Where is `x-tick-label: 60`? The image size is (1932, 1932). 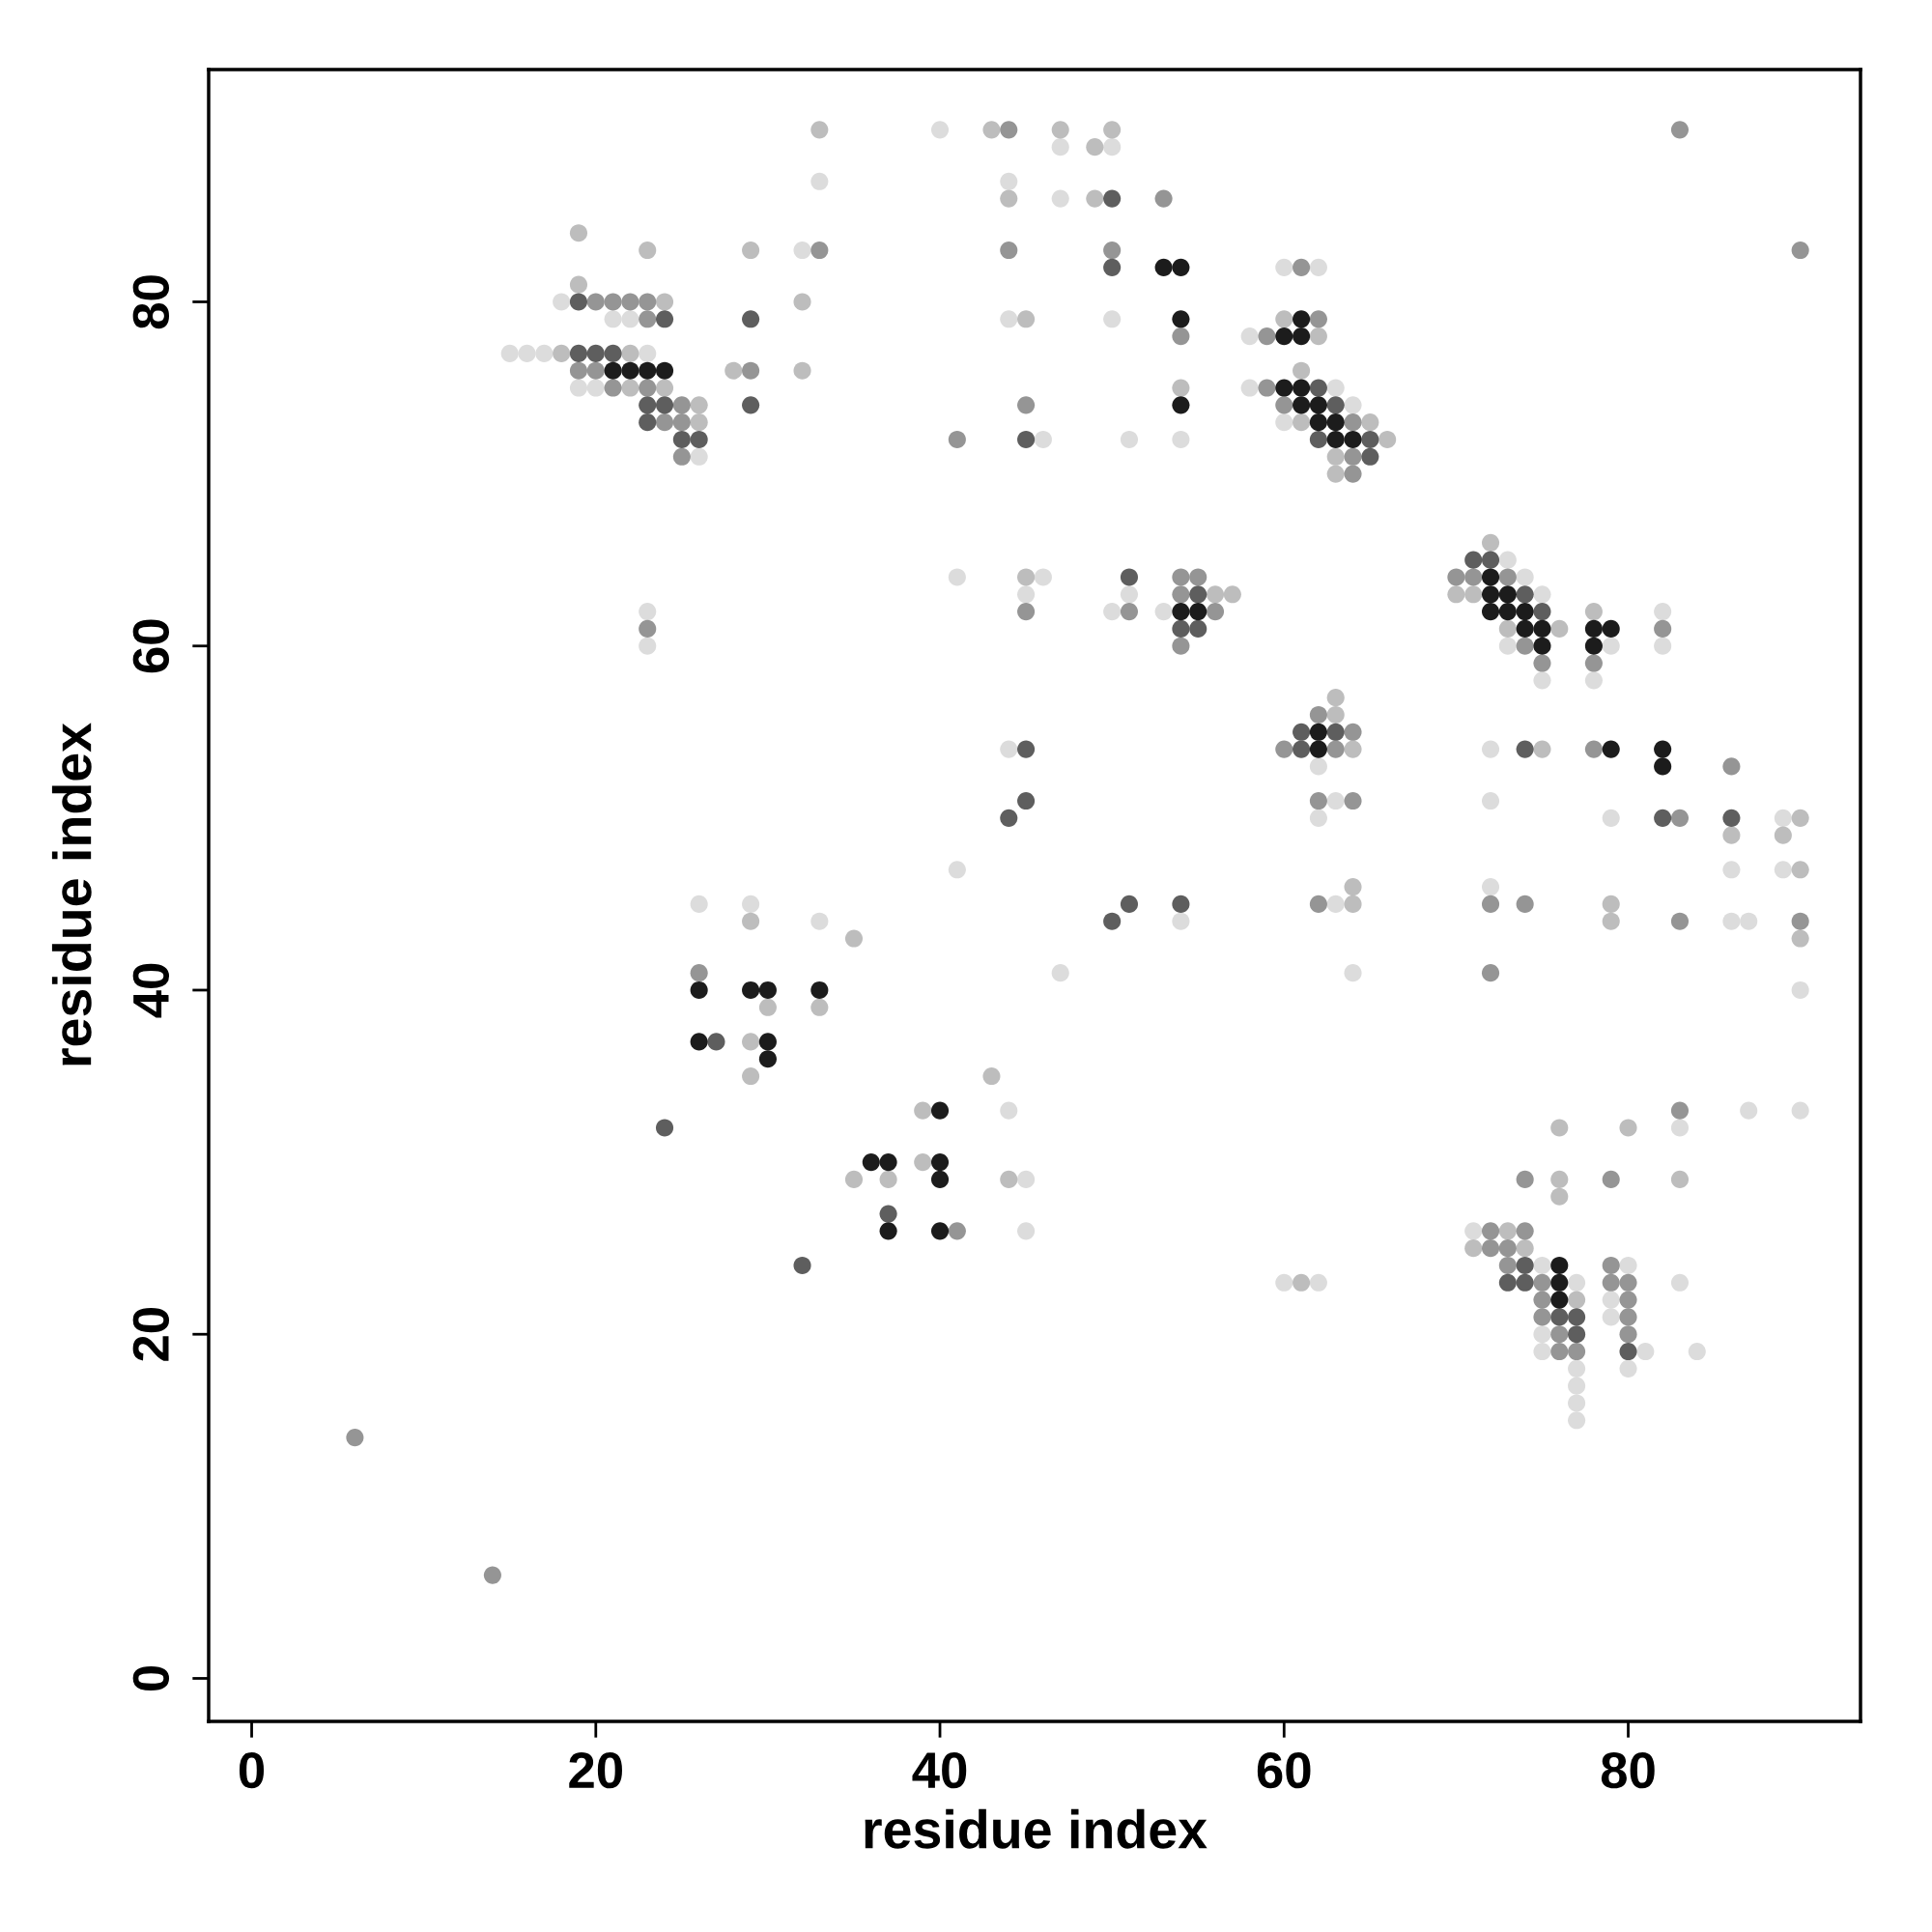 x-tick-label: 60 is located at coordinates (1284, 1770).